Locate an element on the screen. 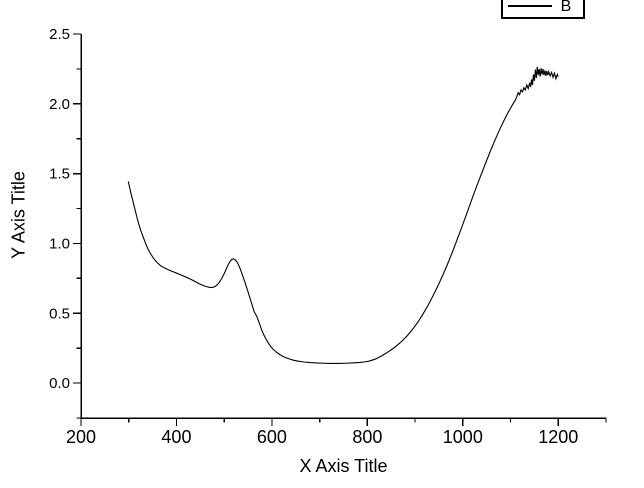  y-tick-label: 1.5 is located at coordinates (59, 174).